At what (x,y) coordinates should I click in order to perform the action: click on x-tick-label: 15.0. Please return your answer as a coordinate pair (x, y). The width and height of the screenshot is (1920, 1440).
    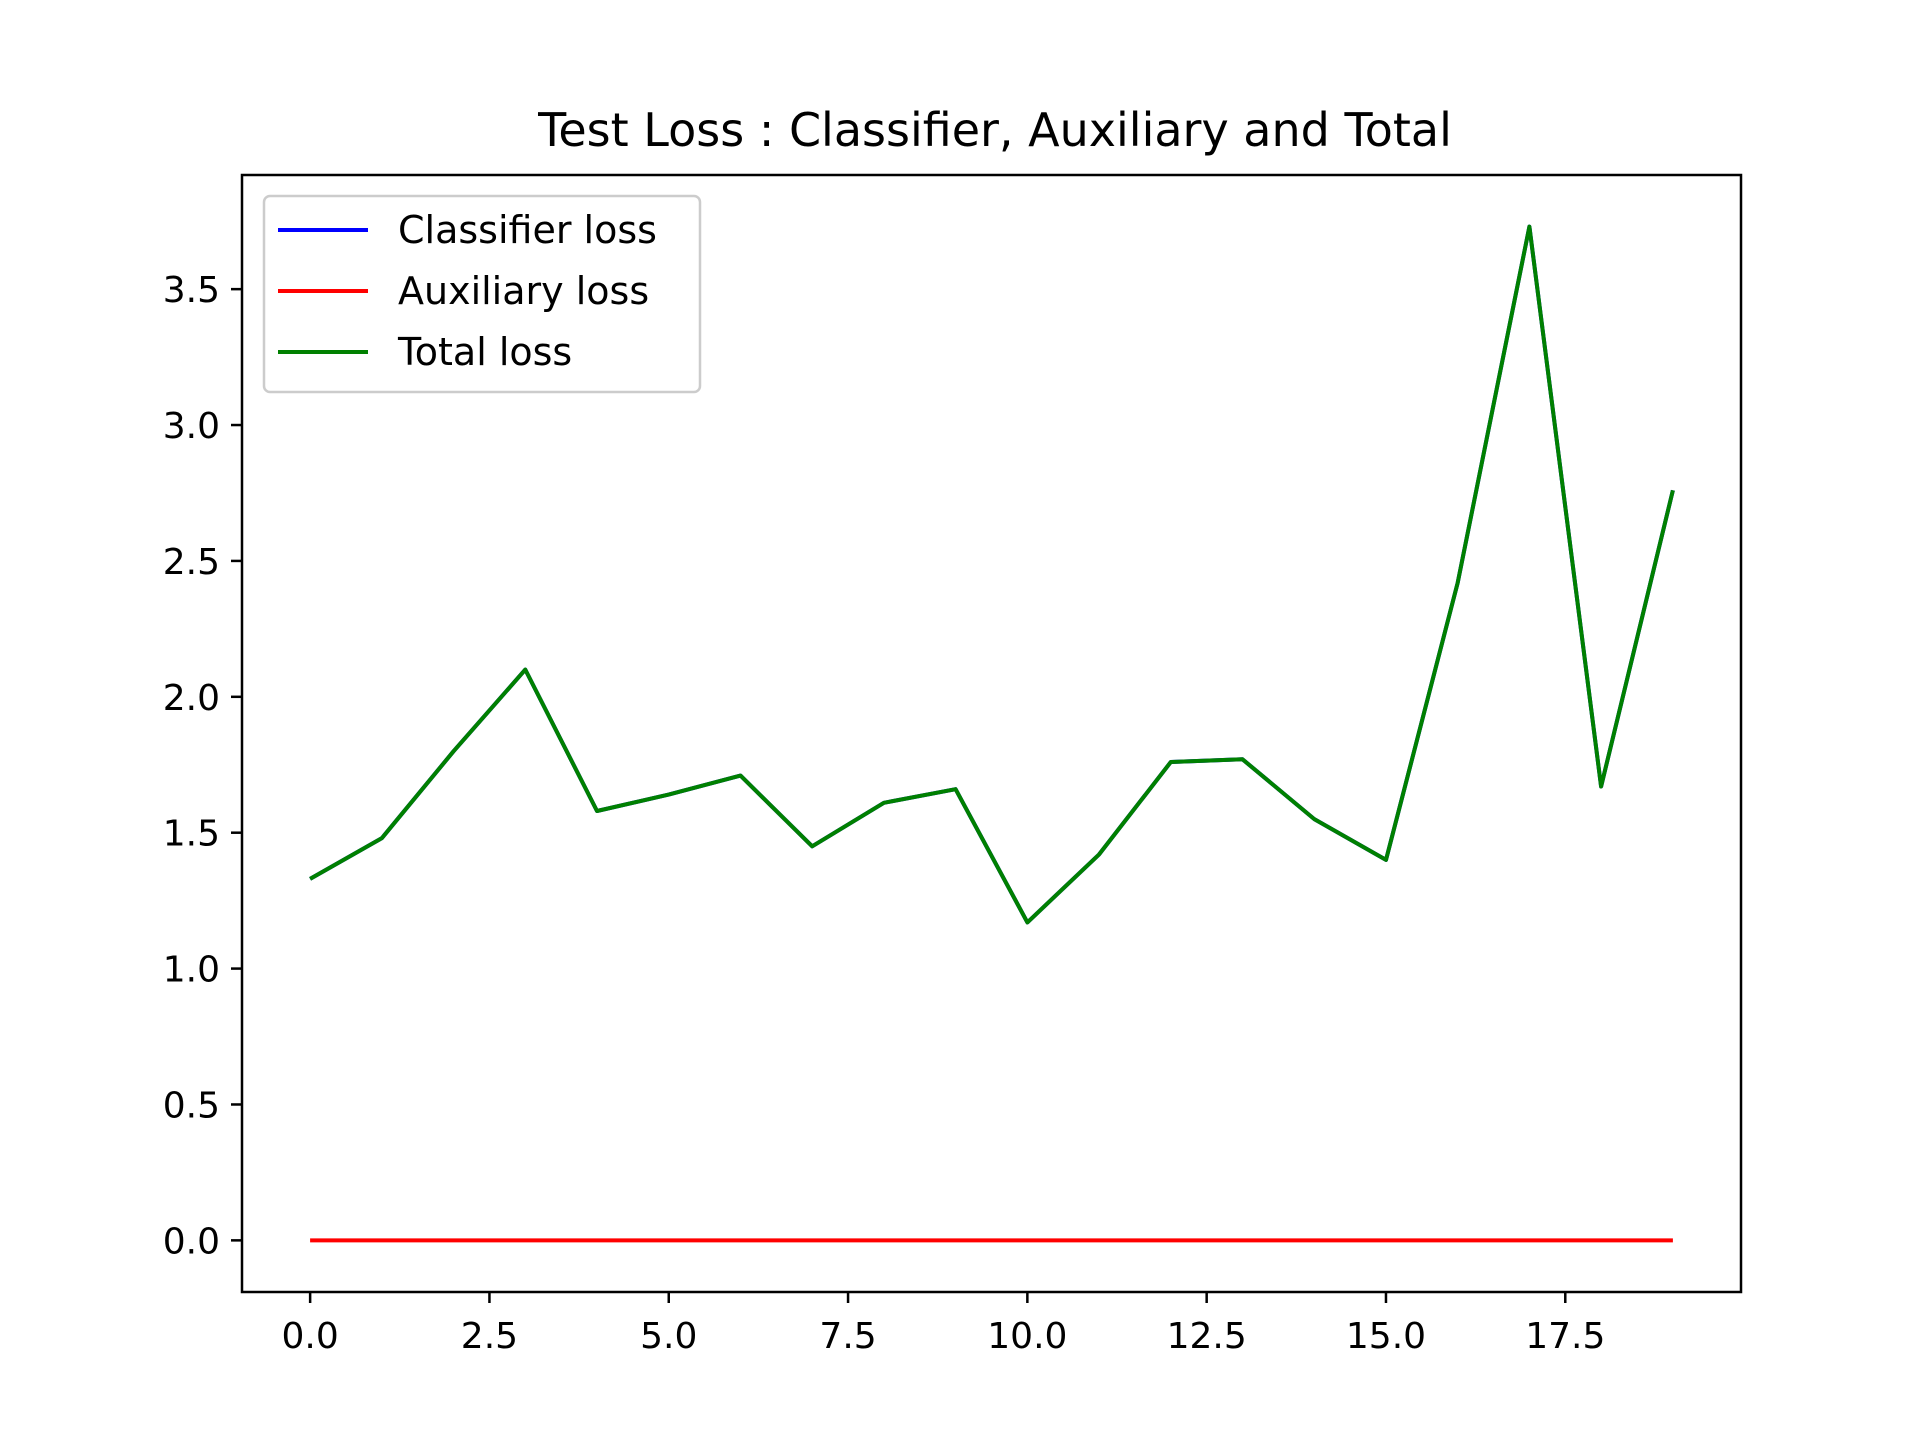
    Looking at the image, I should click on (1386, 1336).